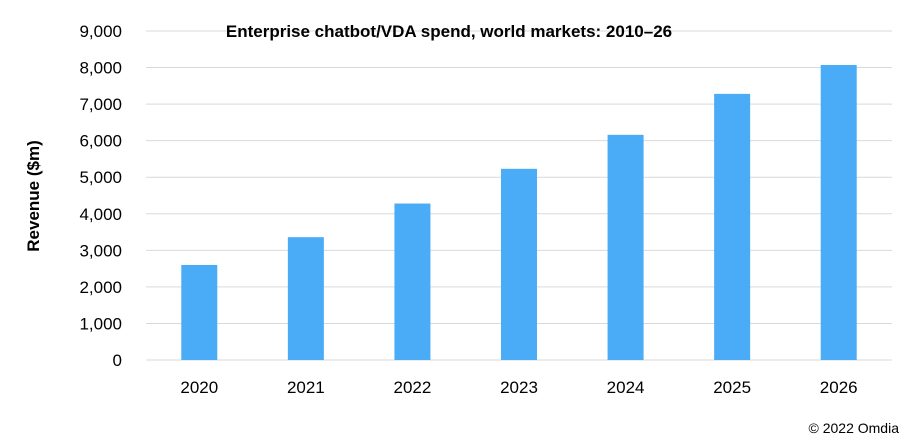 The height and width of the screenshot is (442, 909). I want to click on y-tick-label: 5,000, so click(100, 177).